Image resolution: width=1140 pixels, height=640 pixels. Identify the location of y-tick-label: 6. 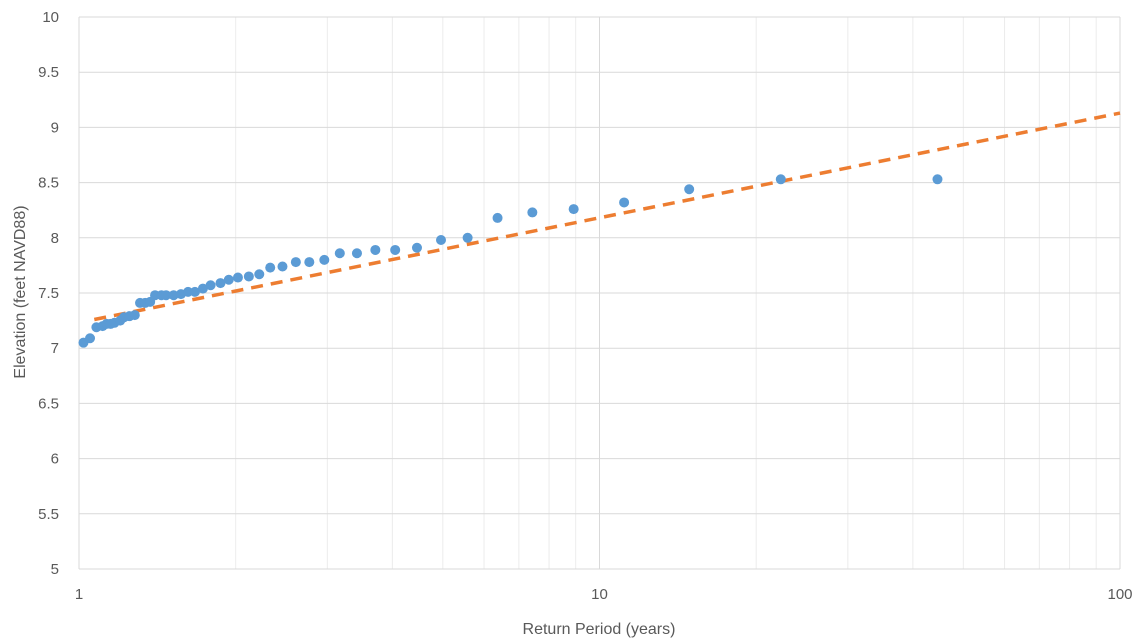
(55, 459).